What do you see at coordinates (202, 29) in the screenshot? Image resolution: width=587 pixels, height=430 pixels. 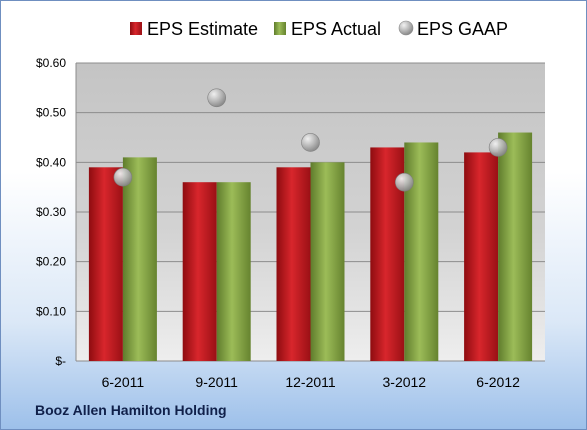 I see `legend-label: EPS Estimate` at bounding box center [202, 29].